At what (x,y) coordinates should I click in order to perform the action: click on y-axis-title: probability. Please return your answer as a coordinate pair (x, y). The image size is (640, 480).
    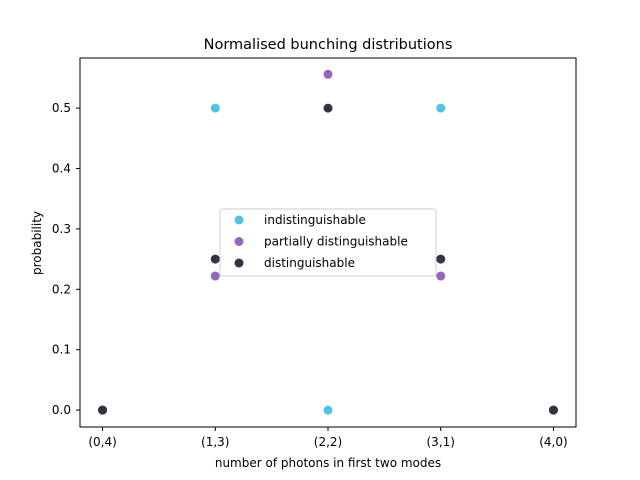
    Looking at the image, I should click on (37, 243).